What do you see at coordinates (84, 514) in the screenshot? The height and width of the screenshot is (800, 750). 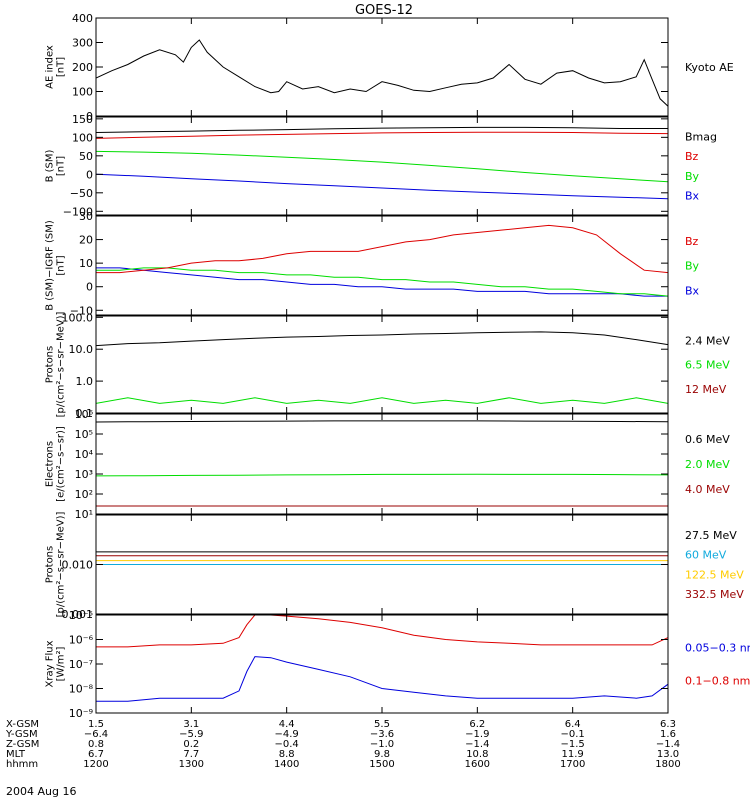 I see `y-tick-label: 10¹` at bounding box center [84, 514].